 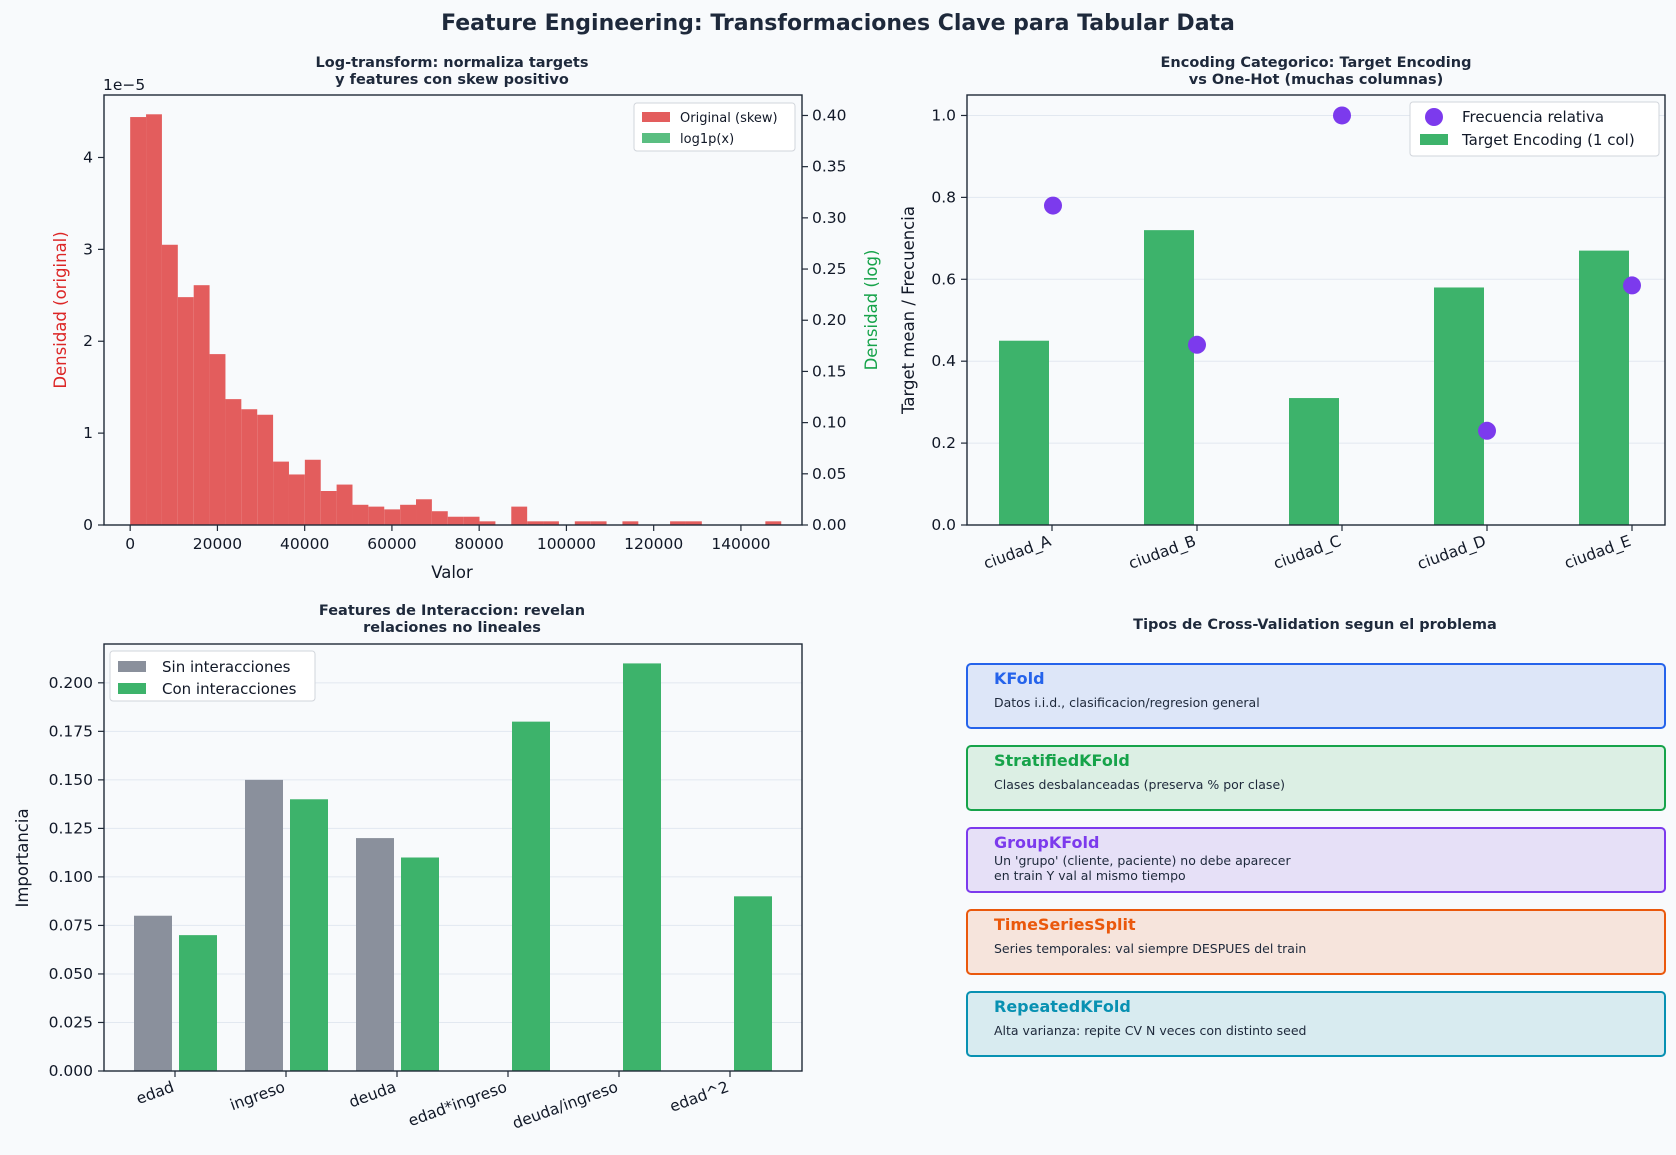 I want to click on legend-label-log: log1p(x), so click(x=707, y=139).